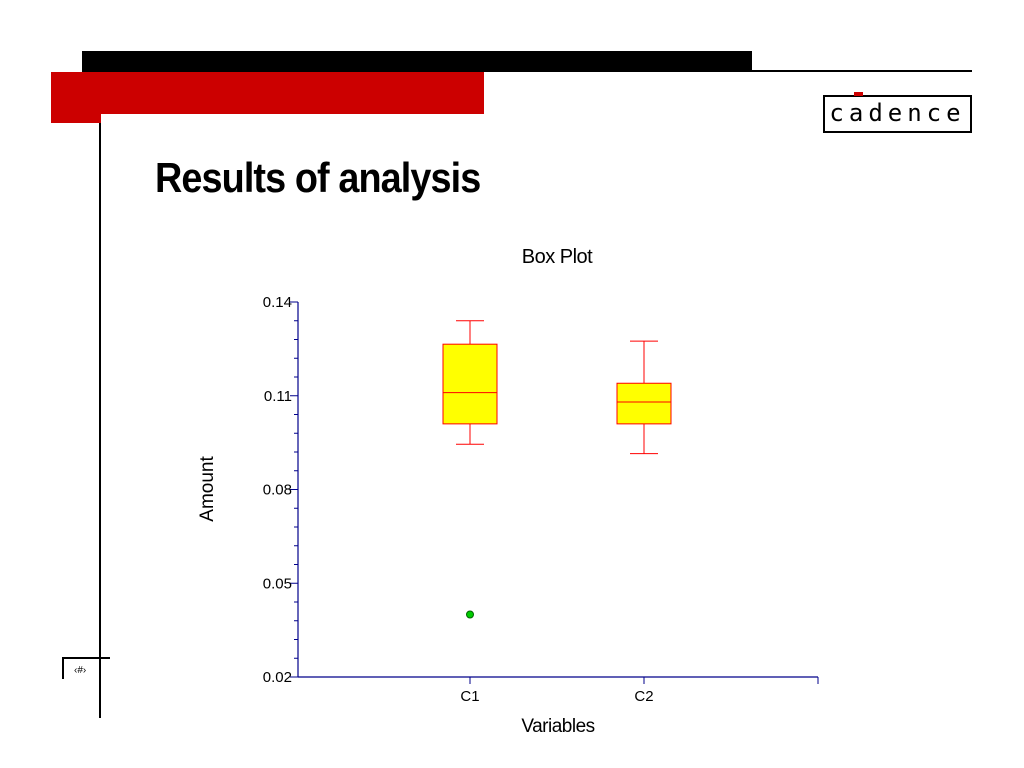 This screenshot has width=1024, height=768. Describe the element at coordinates (557, 257) in the screenshot. I see `chart-title: Box Plot` at that location.